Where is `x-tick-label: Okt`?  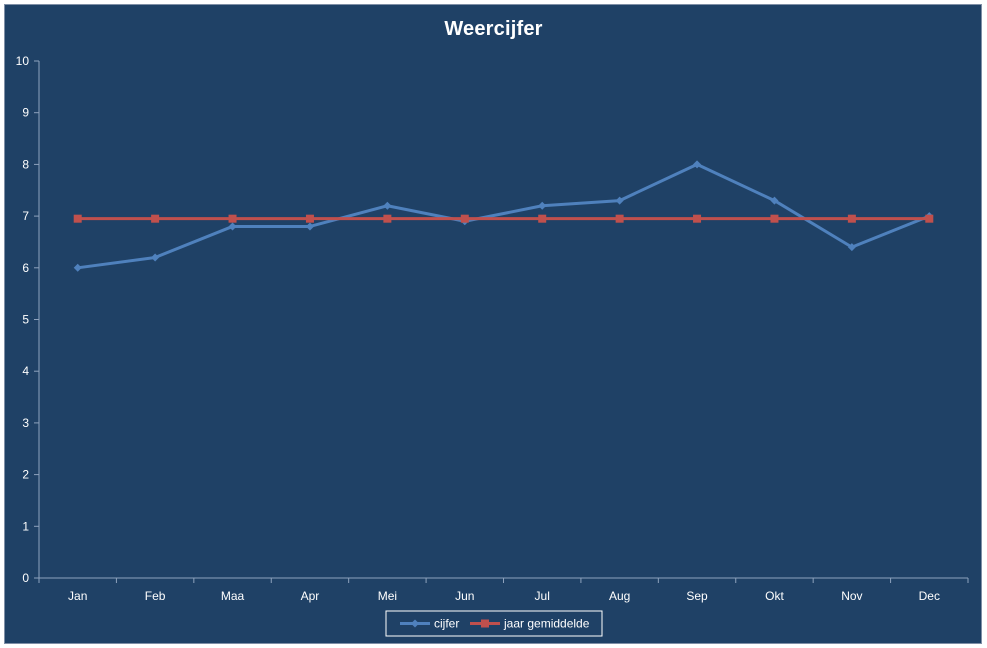
x-tick-label: Okt is located at coordinates (774, 596).